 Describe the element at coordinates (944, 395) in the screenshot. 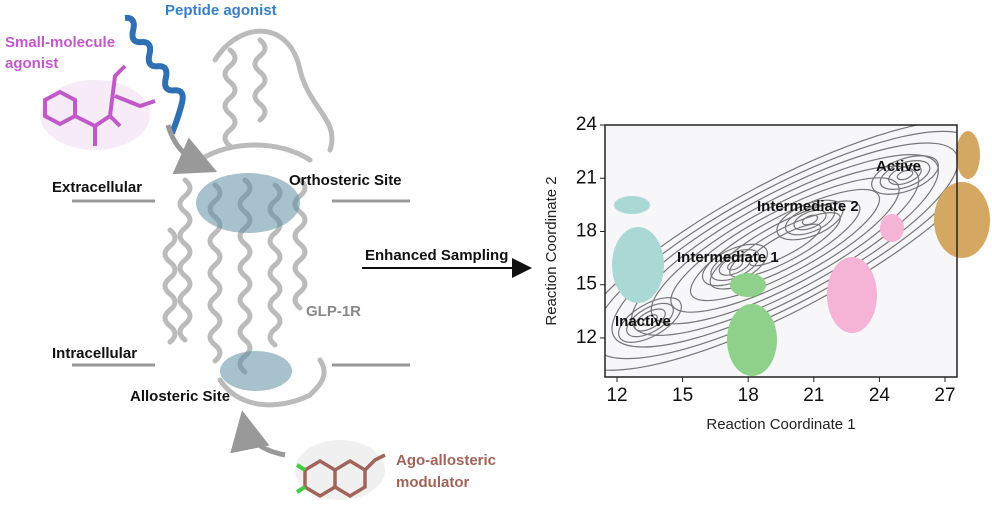

I see `x-tick-label: 27` at that location.